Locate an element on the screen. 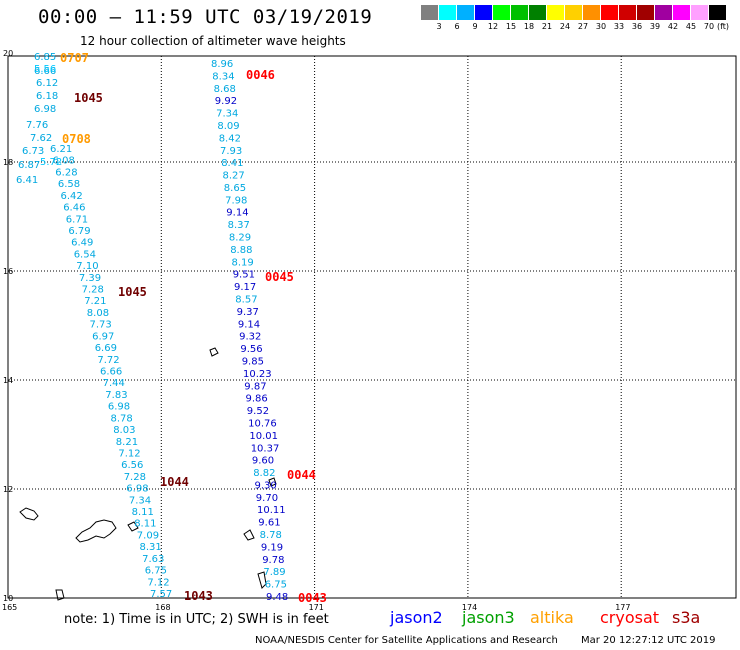 The image size is (740, 650). wave-height-label: 6.85 is located at coordinates (45, 57).